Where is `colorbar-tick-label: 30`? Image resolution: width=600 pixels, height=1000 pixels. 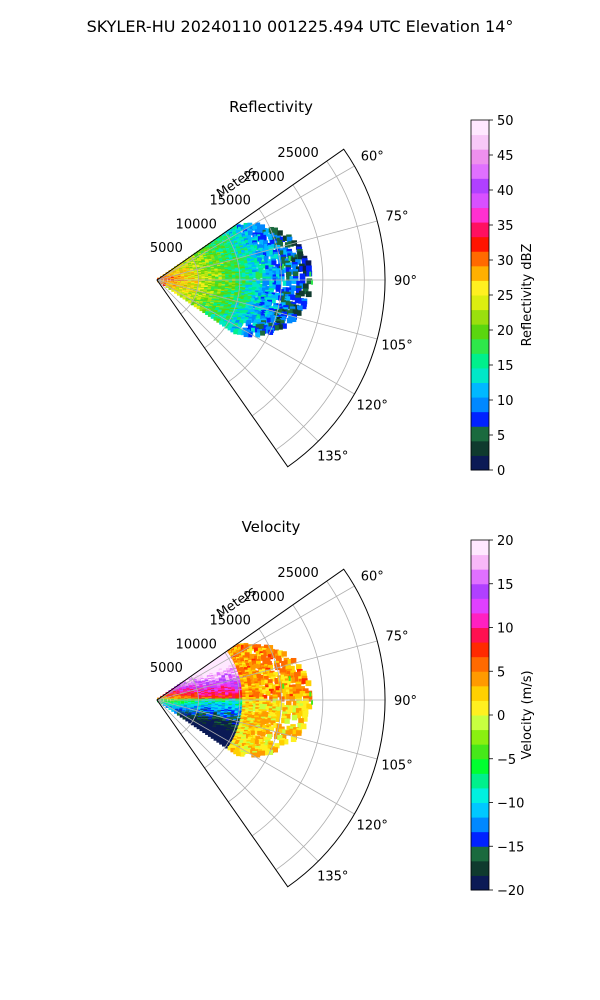
colorbar-tick-label: 30 is located at coordinates (505, 261).